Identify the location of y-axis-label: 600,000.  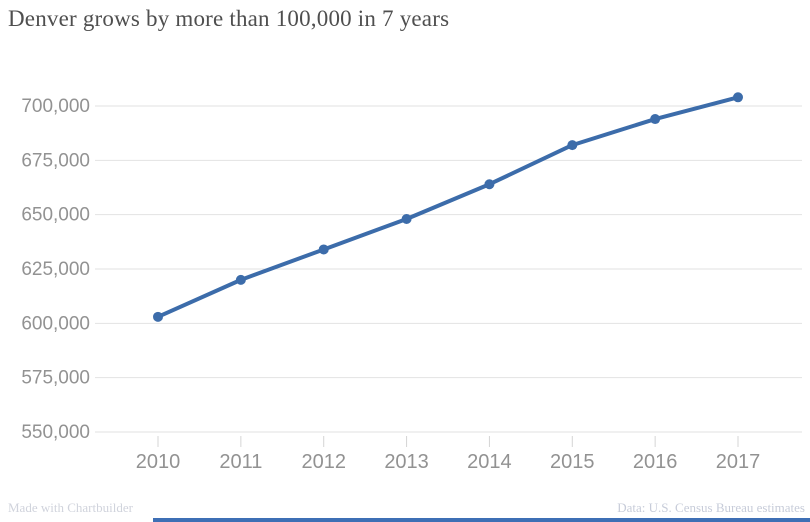
(55, 323).